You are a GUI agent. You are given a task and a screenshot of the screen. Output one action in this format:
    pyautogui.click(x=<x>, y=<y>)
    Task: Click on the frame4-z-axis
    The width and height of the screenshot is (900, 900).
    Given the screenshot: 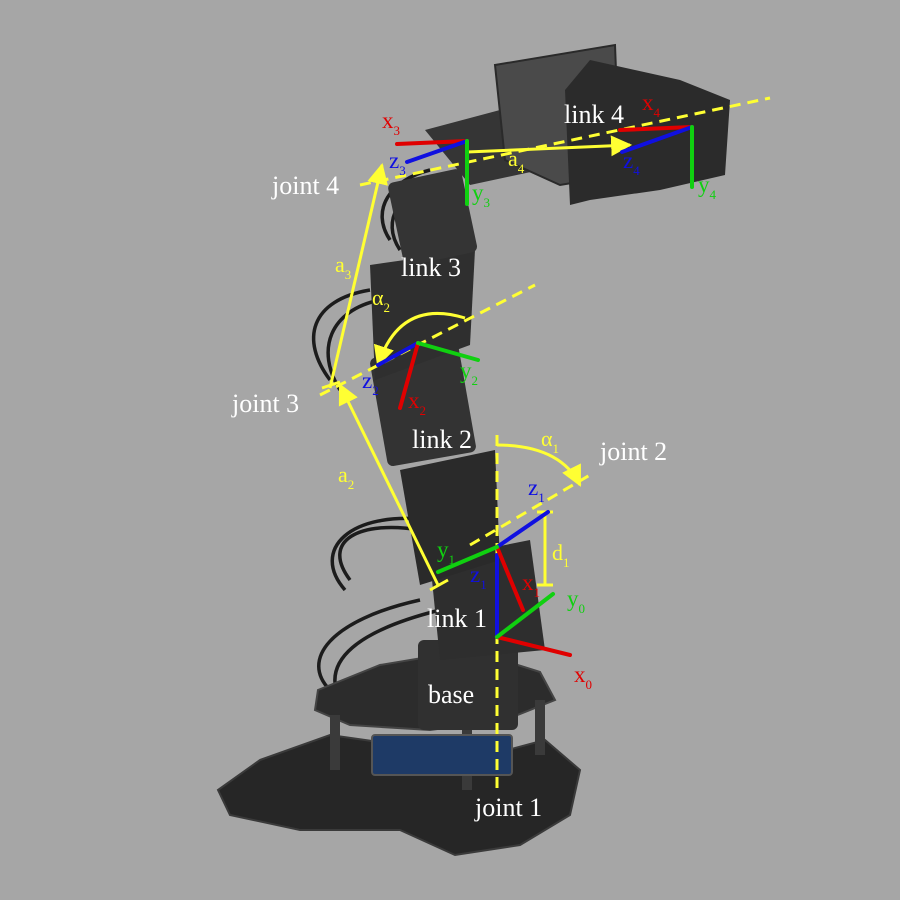 What is the action you would take?
    pyautogui.click(x=657, y=139)
    